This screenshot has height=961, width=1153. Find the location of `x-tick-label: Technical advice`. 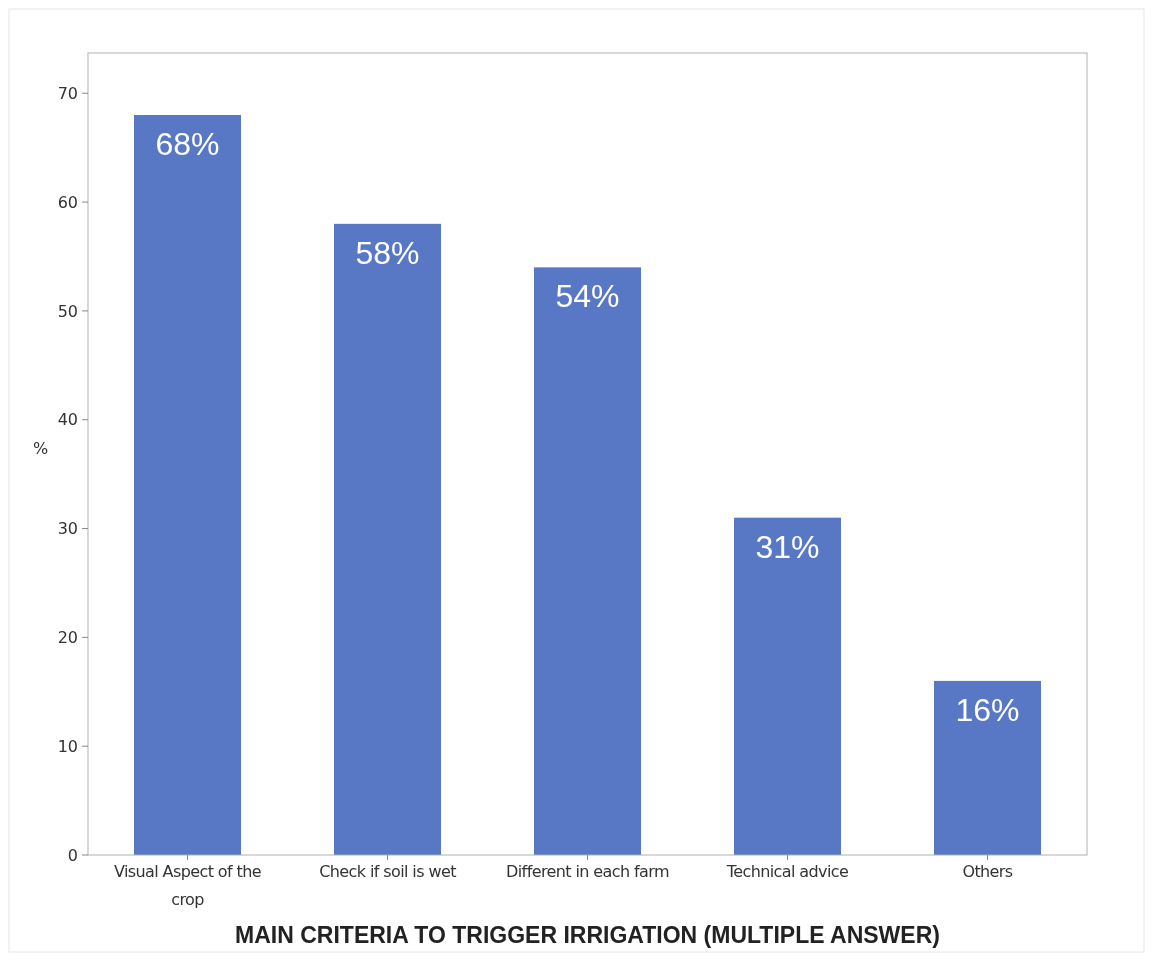

x-tick-label: Technical advice is located at coordinates (787, 871).